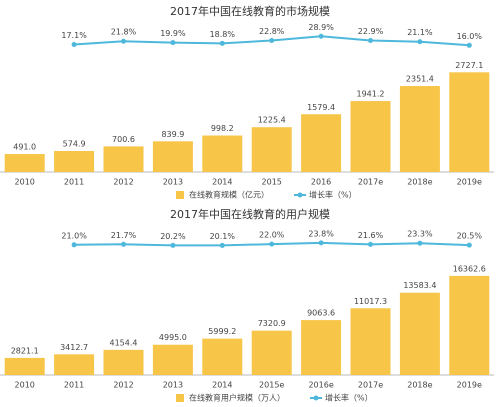  What do you see at coordinates (74, 235) in the screenshot?
I see `growth-label: 21.0%` at bounding box center [74, 235].